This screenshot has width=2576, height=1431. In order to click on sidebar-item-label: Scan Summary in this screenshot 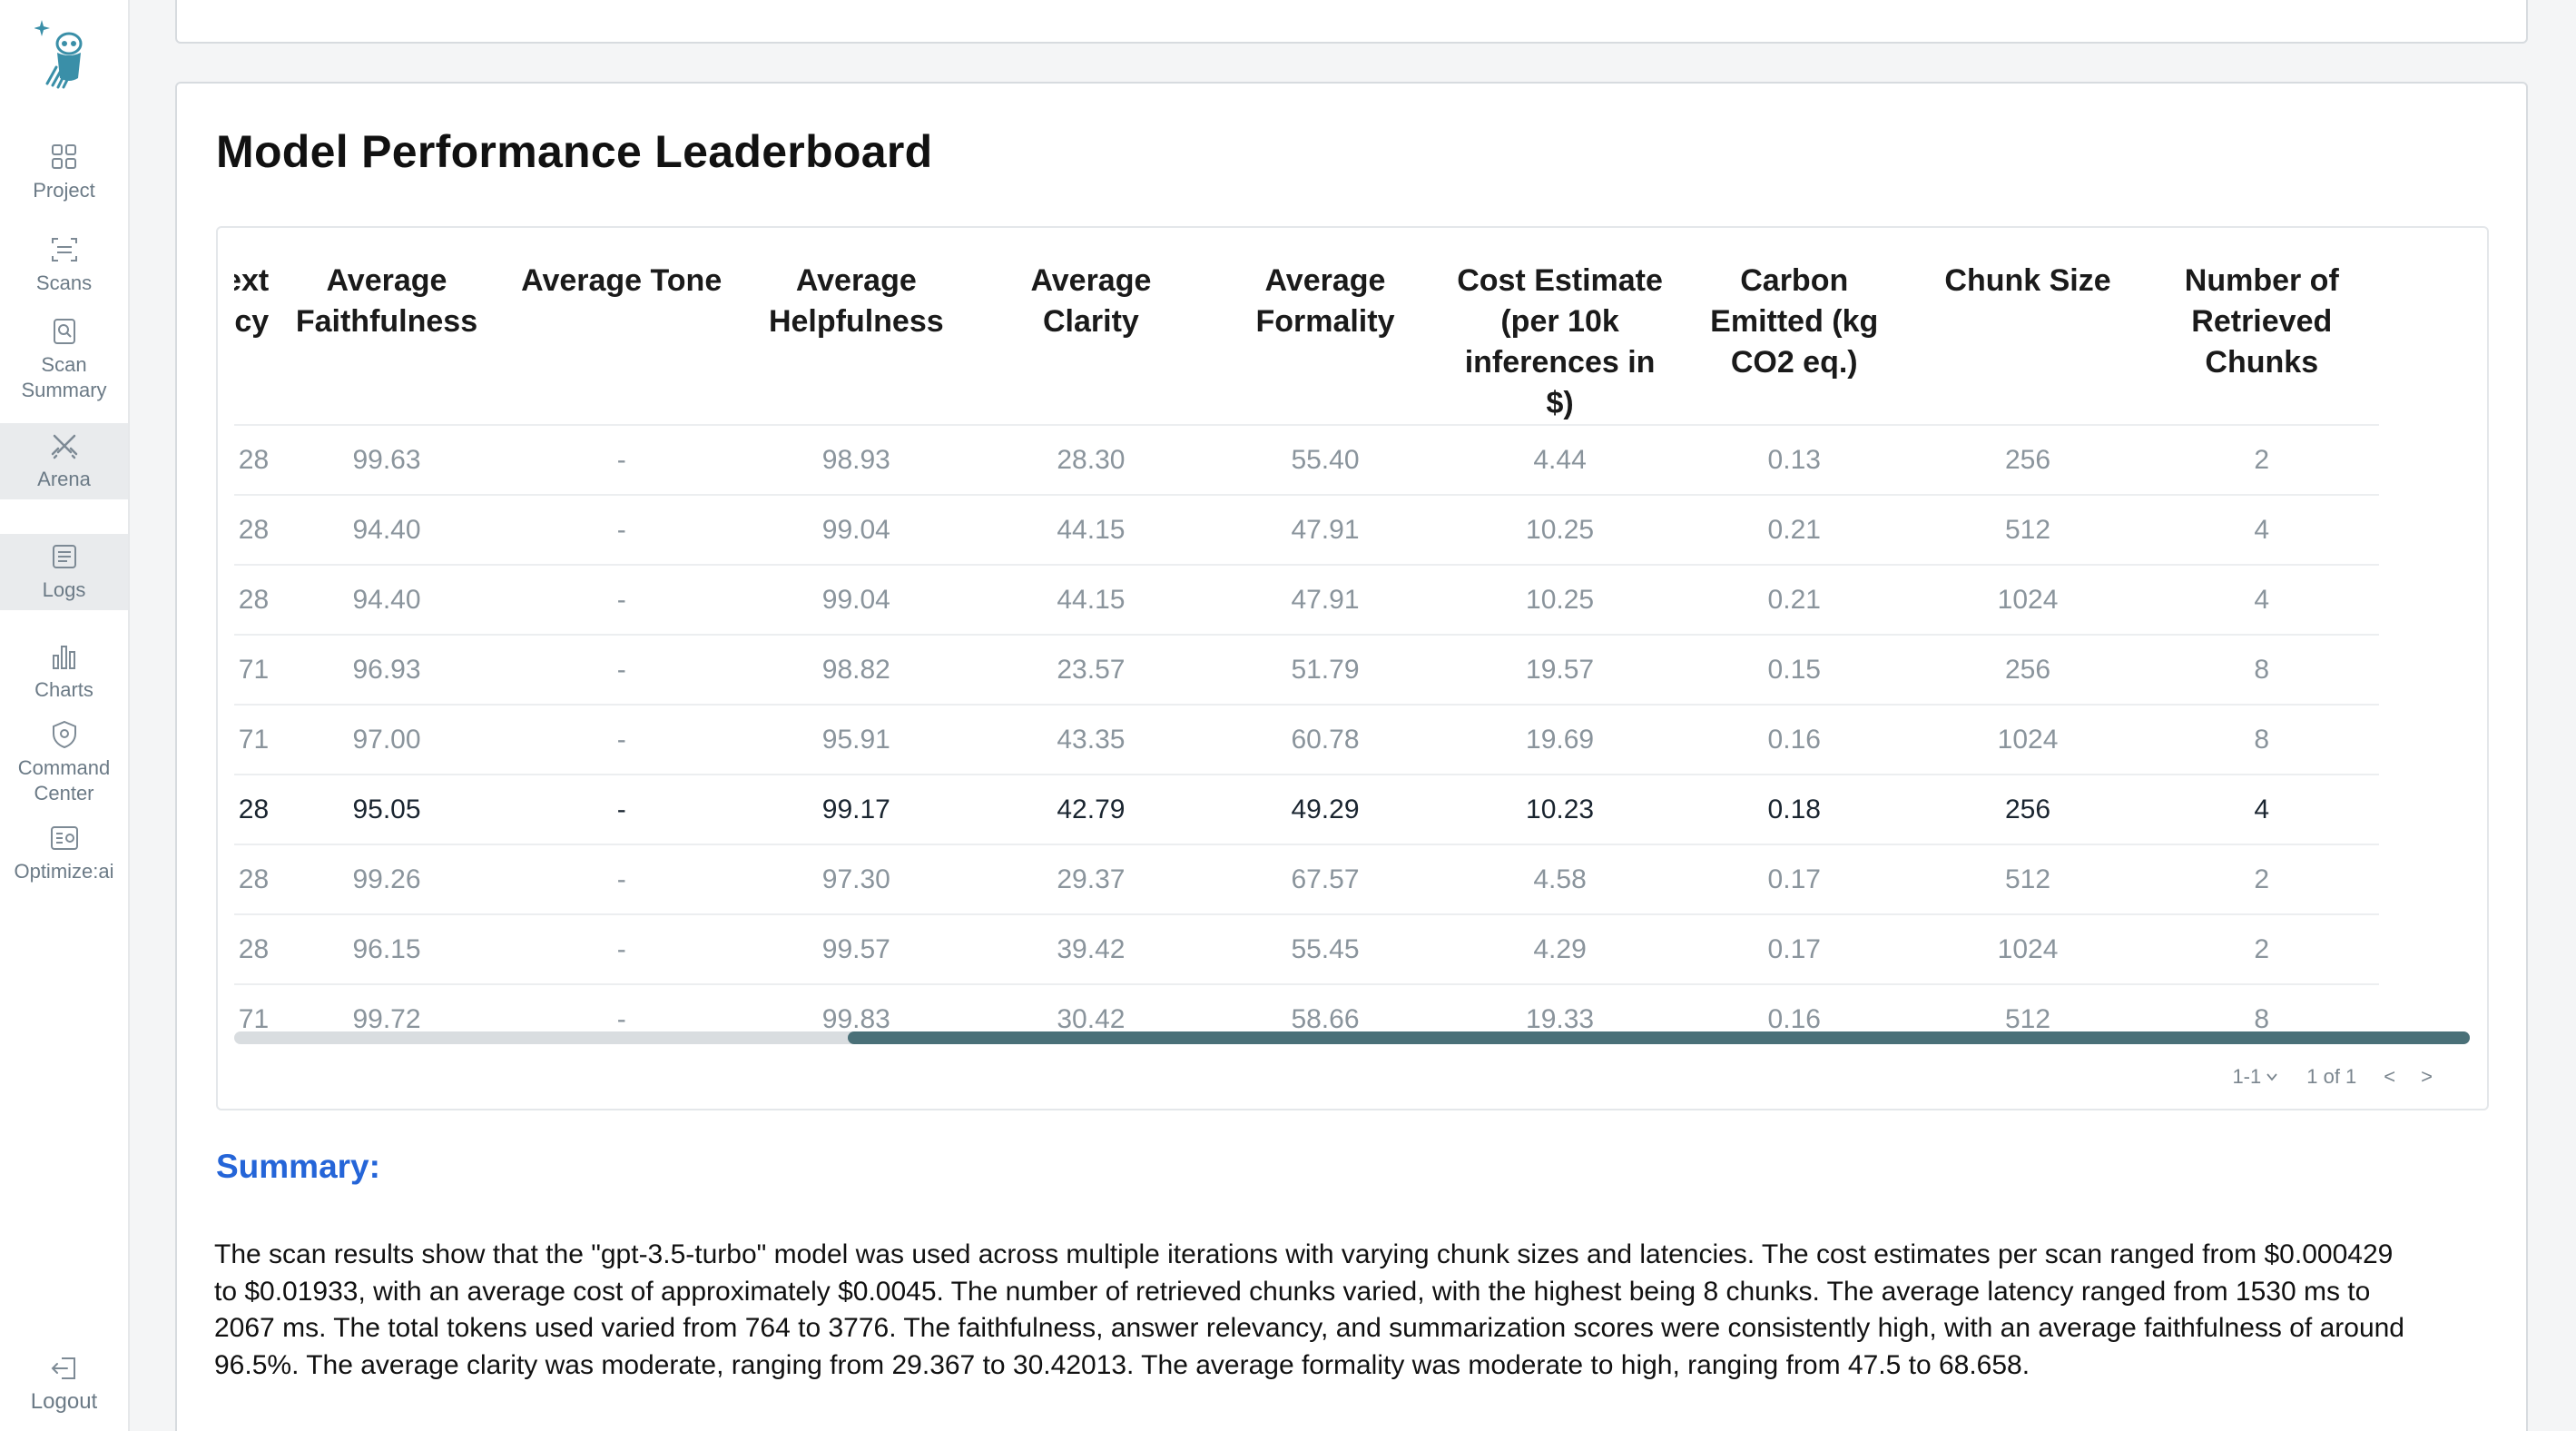, I will do `click(64, 377)`.